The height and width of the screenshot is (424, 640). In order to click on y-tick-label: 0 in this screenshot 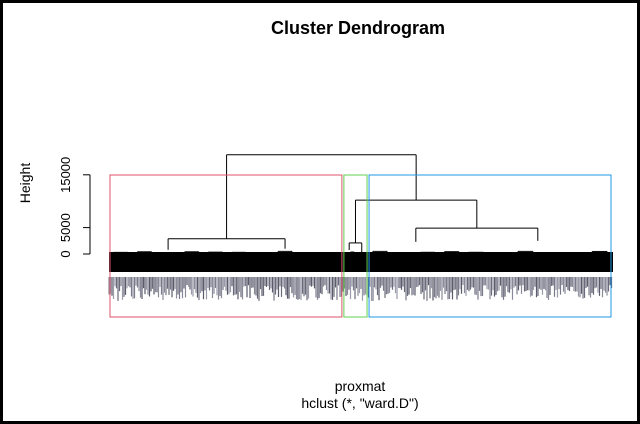, I will do `click(65, 253)`.